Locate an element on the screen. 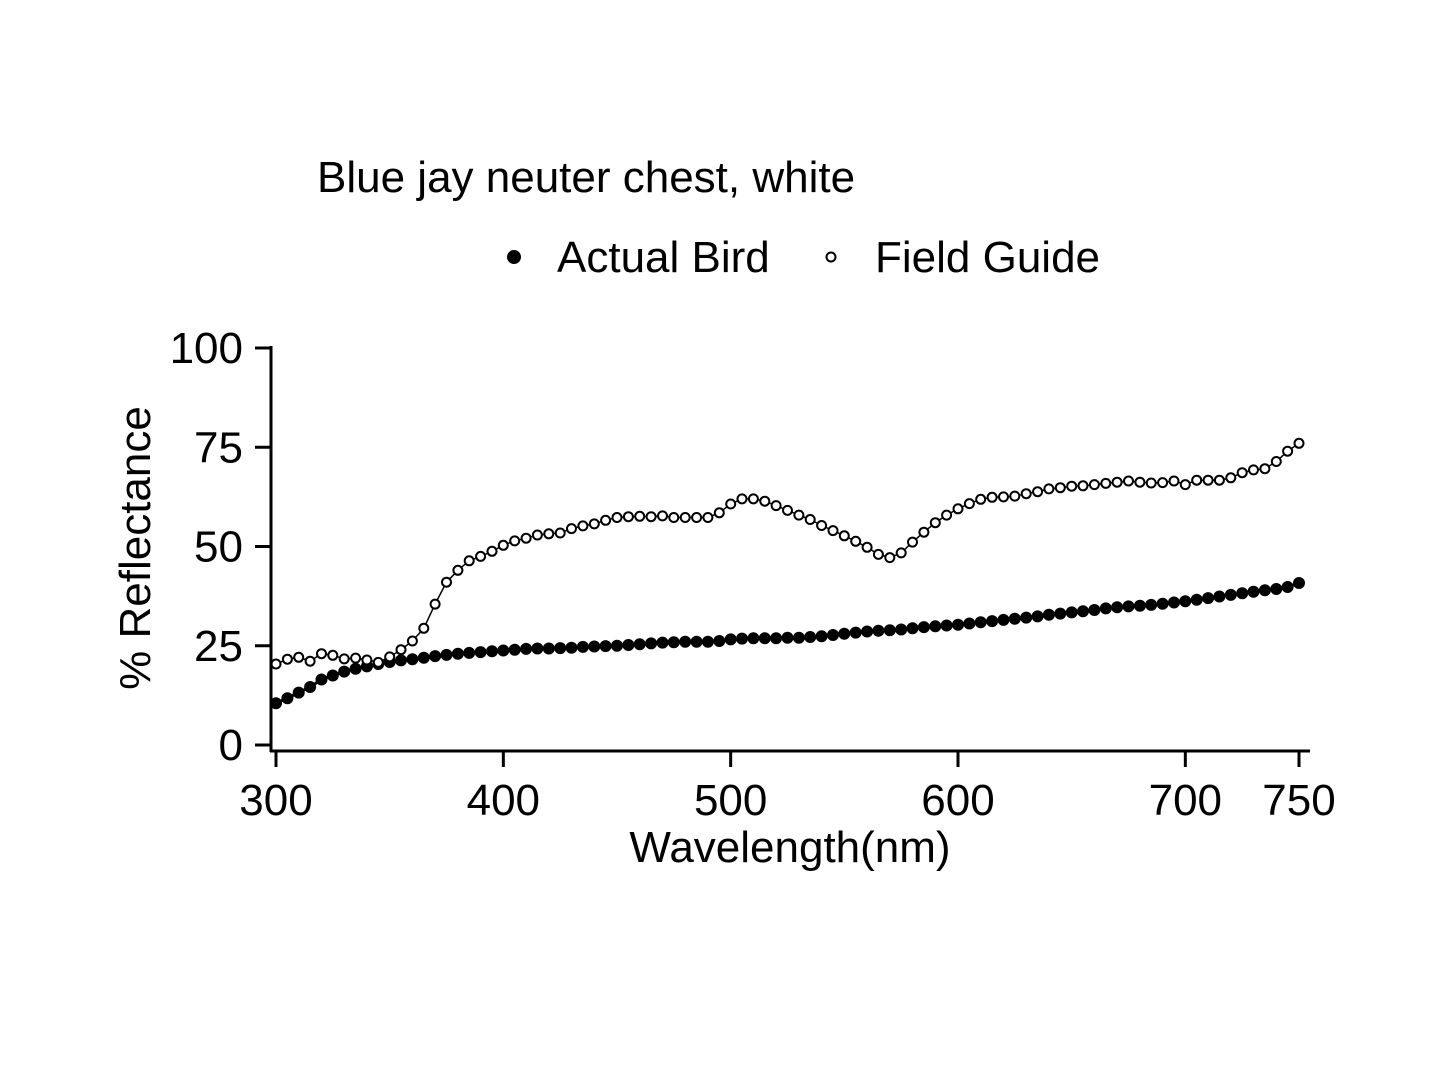 Image resolution: width=1440 pixels, height=1080 pixels. y-axis-label: % Reflectance is located at coordinates (135, 548).